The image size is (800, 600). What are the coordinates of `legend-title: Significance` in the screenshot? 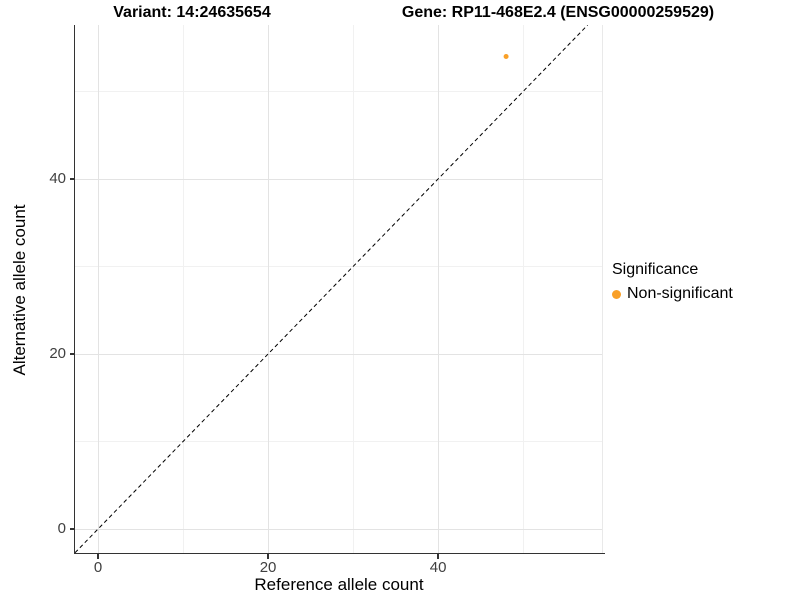 It's located at (655, 269).